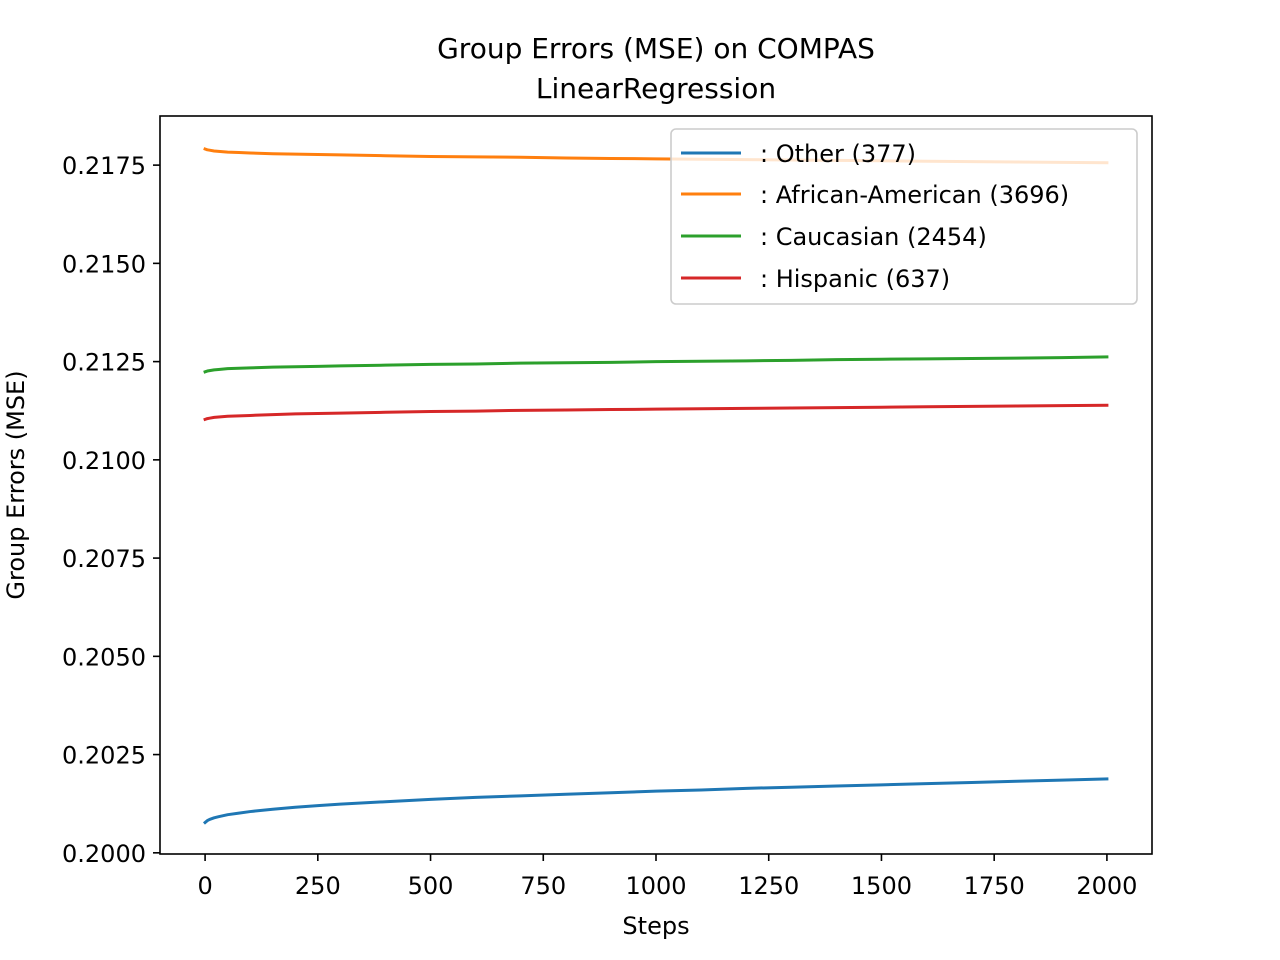 This screenshot has height=960, width=1280. Describe the element at coordinates (838, 154) in the screenshot. I see `legend-label-other: : Other (377)` at that location.